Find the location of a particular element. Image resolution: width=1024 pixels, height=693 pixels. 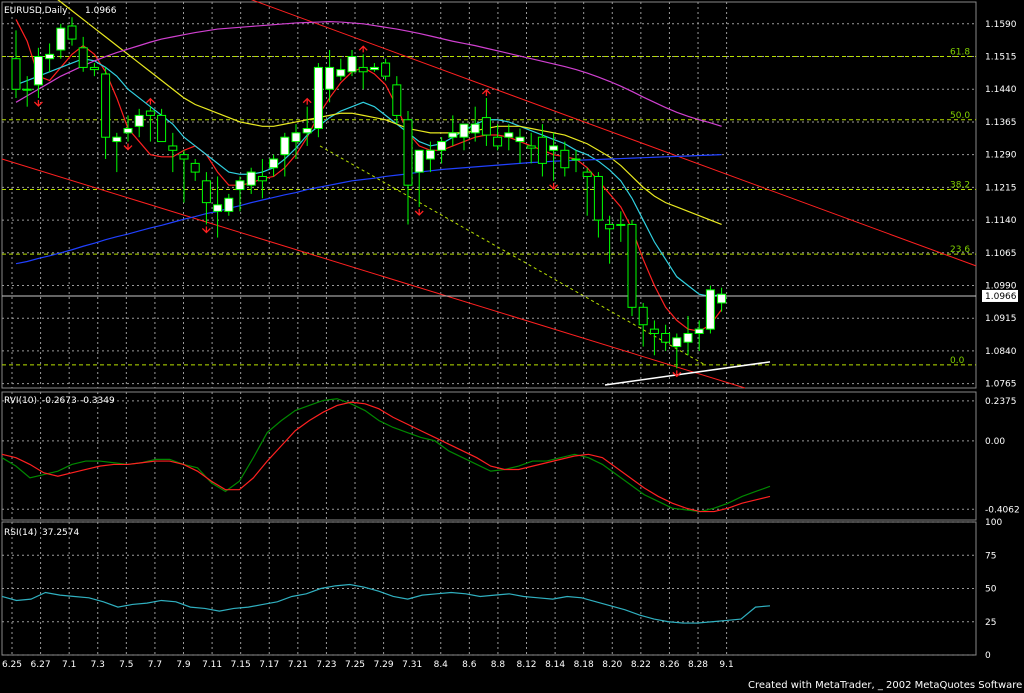

x-tick-label: 8.14 is located at coordinates (555, 665).